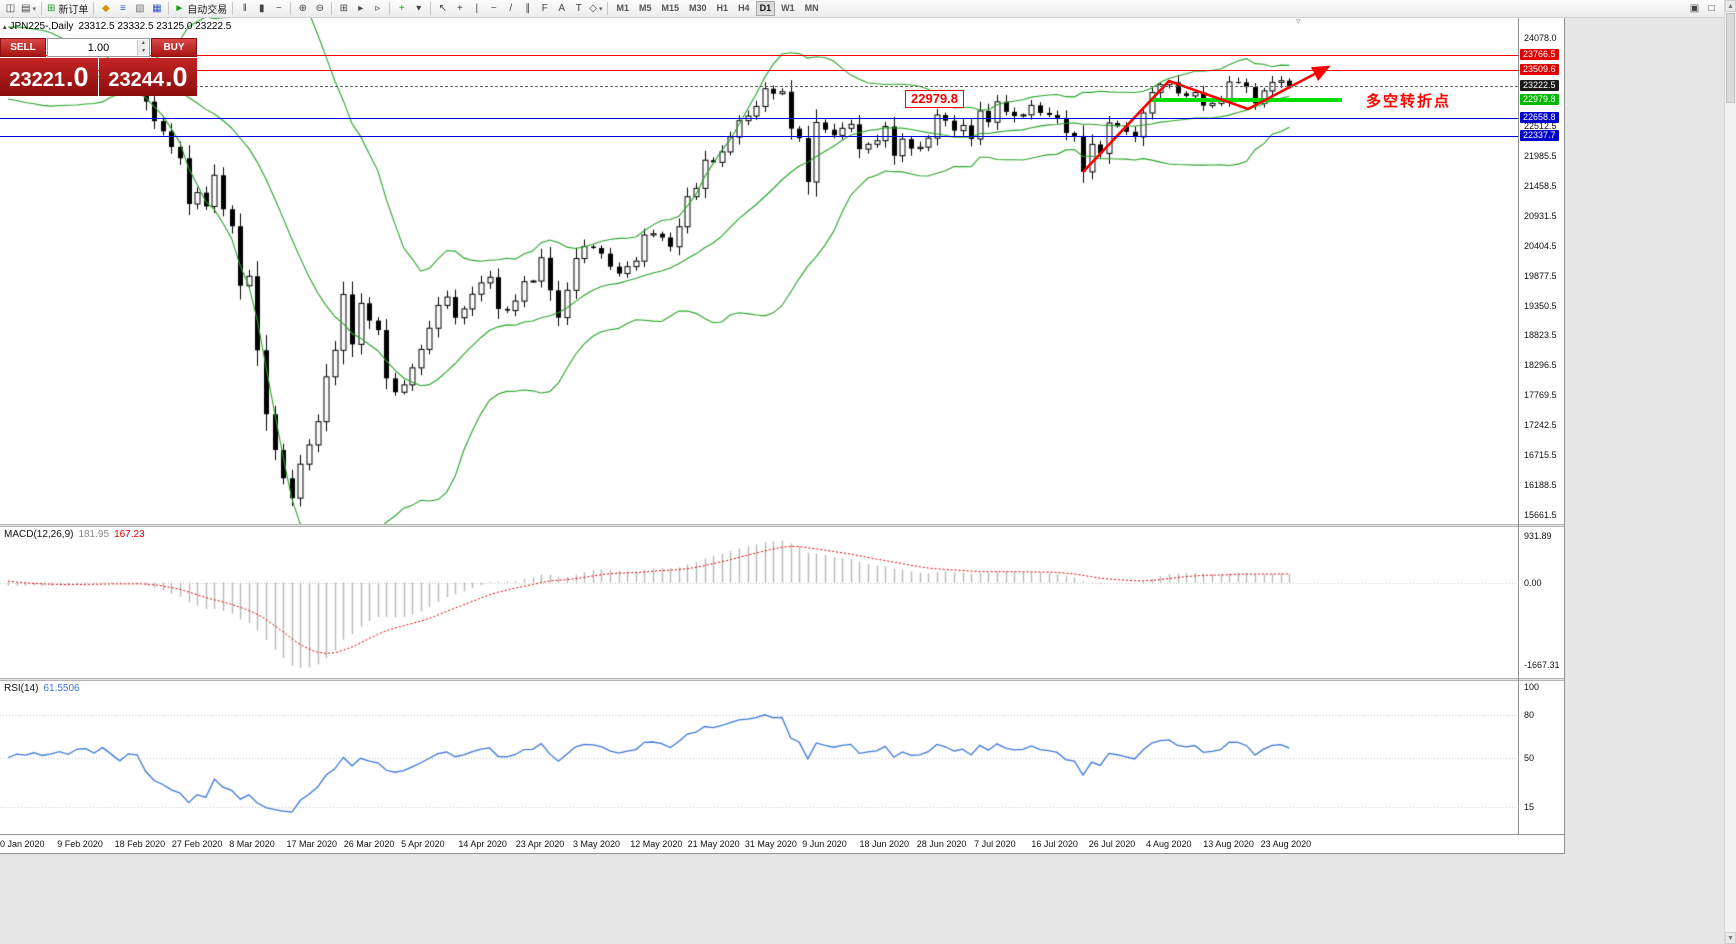 The height and width of the screenshot is (944, 1736). I want to click on vertical-line-button: |, so click(476, 9).